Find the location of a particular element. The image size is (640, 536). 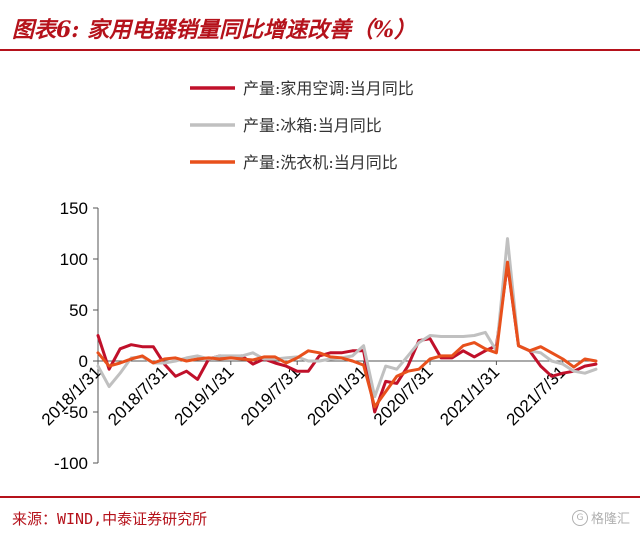

legend-label-1: 产量:家用空调:当月同比 is located at coordinates (328, 88).